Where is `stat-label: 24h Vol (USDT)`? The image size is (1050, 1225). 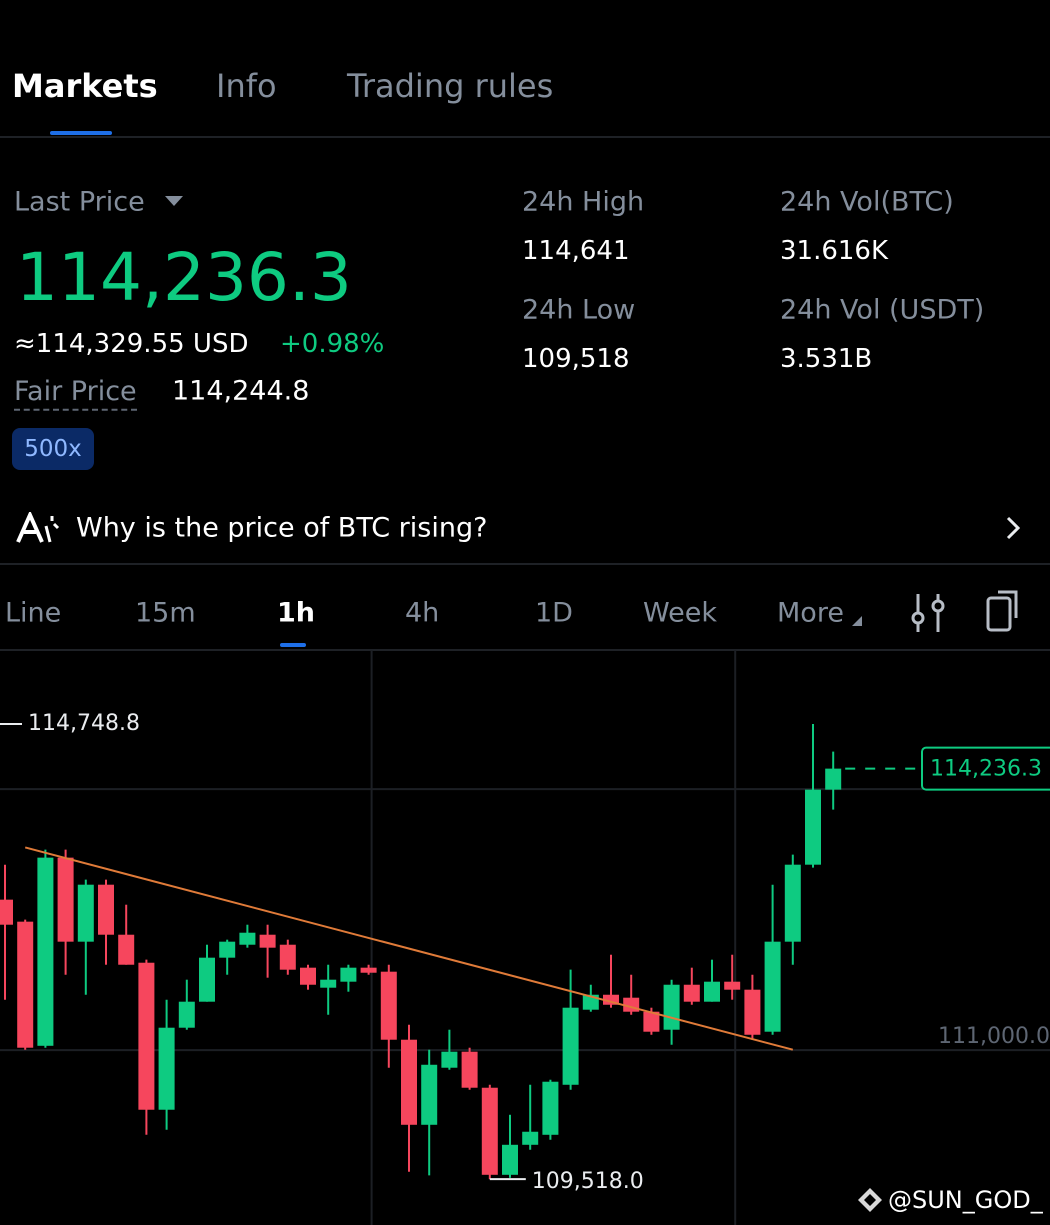
stat-label: 24h Vol (USDT) is located at coordinates (882, 310).